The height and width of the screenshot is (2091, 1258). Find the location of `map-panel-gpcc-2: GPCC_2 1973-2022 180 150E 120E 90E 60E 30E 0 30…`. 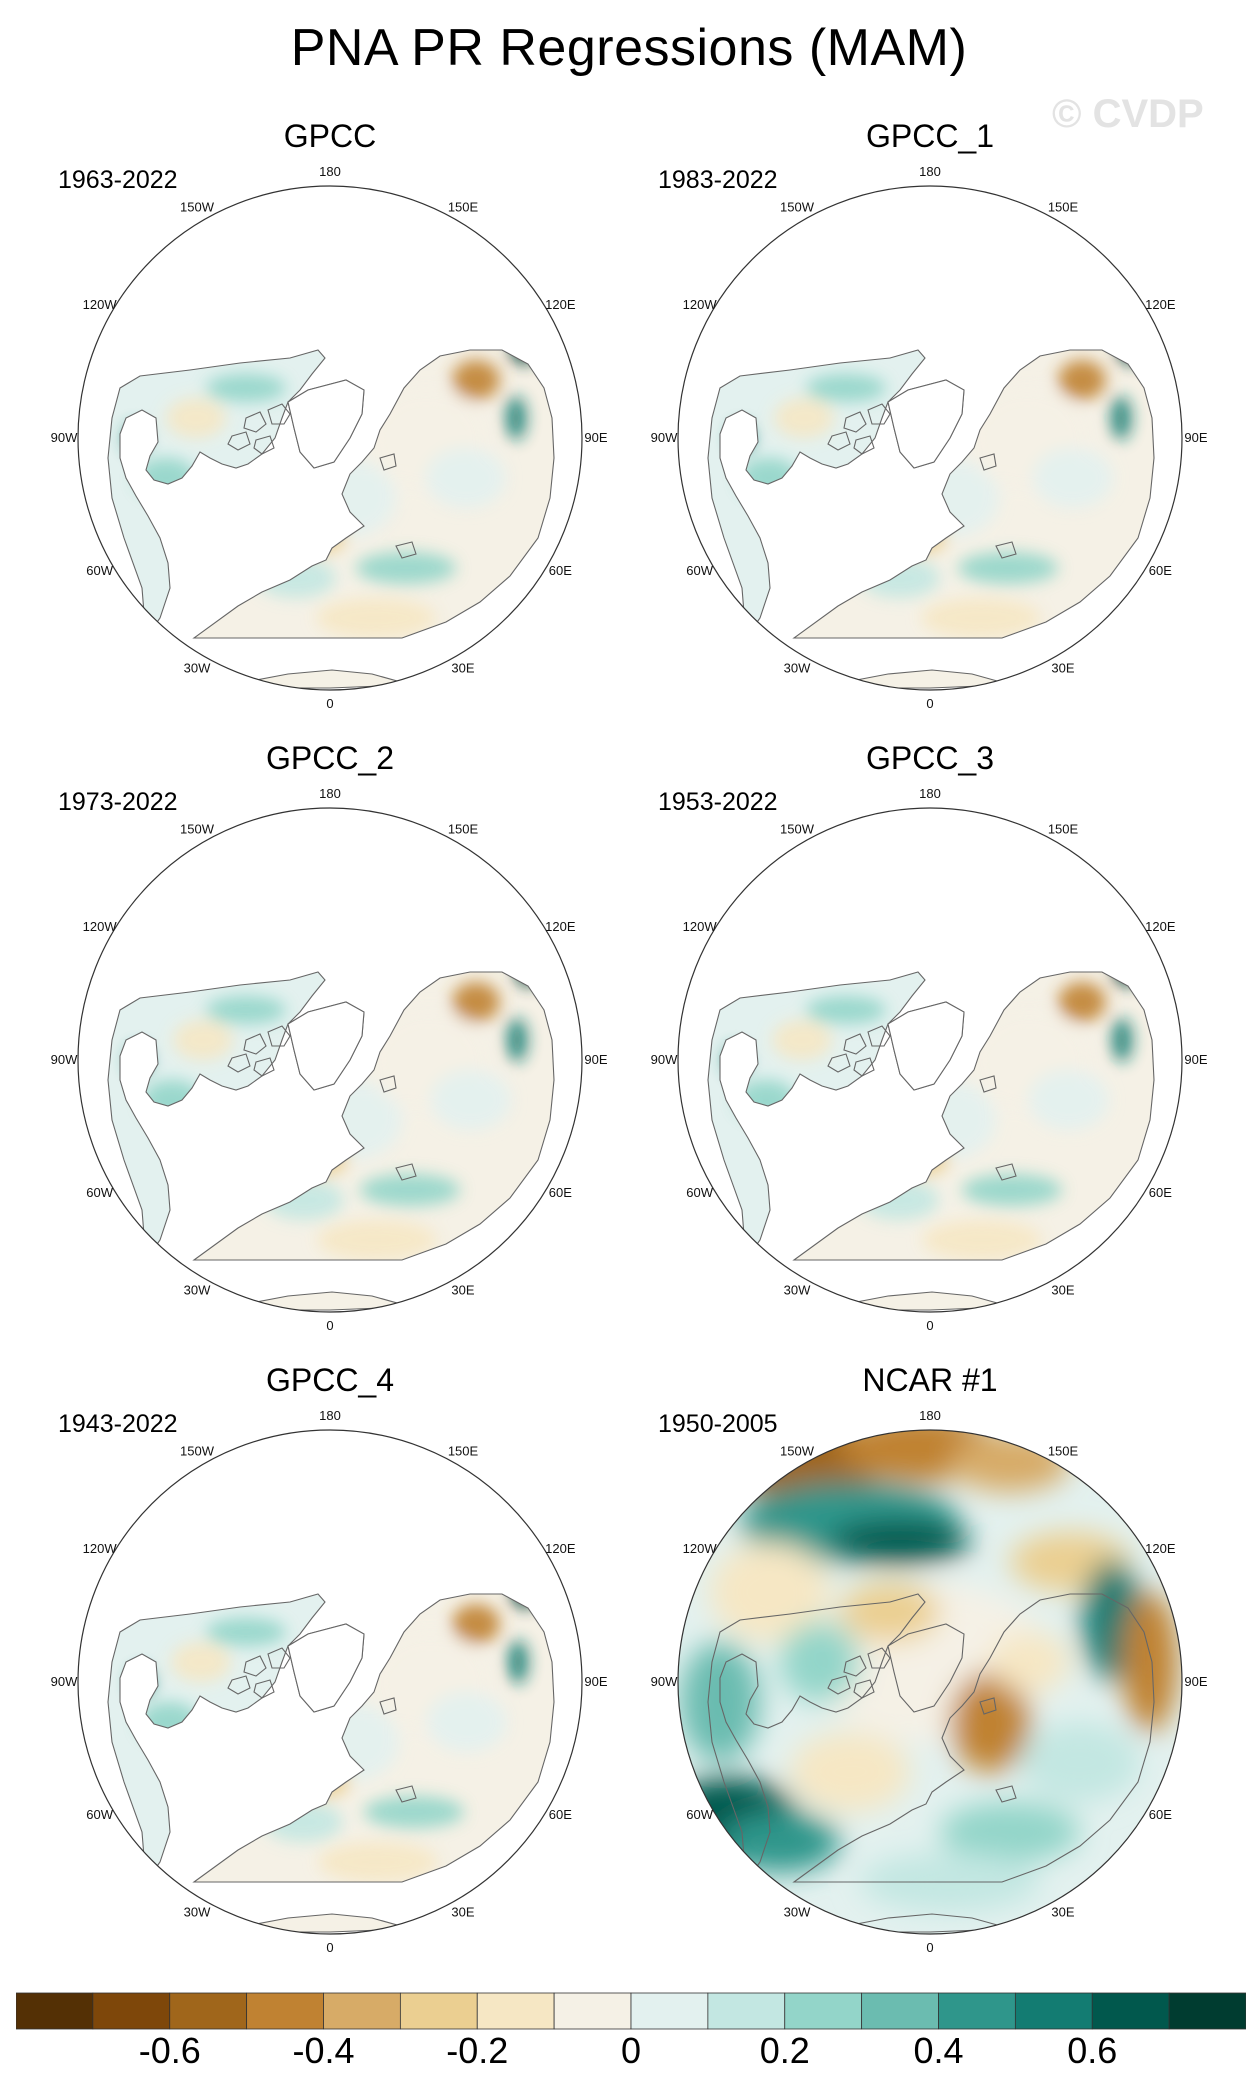

map-panel-gpcc-2: GPCC_2 1973-2022 180 150E 120E 90E 60E 30E 0 30… is located at coordinates (330, 1045).